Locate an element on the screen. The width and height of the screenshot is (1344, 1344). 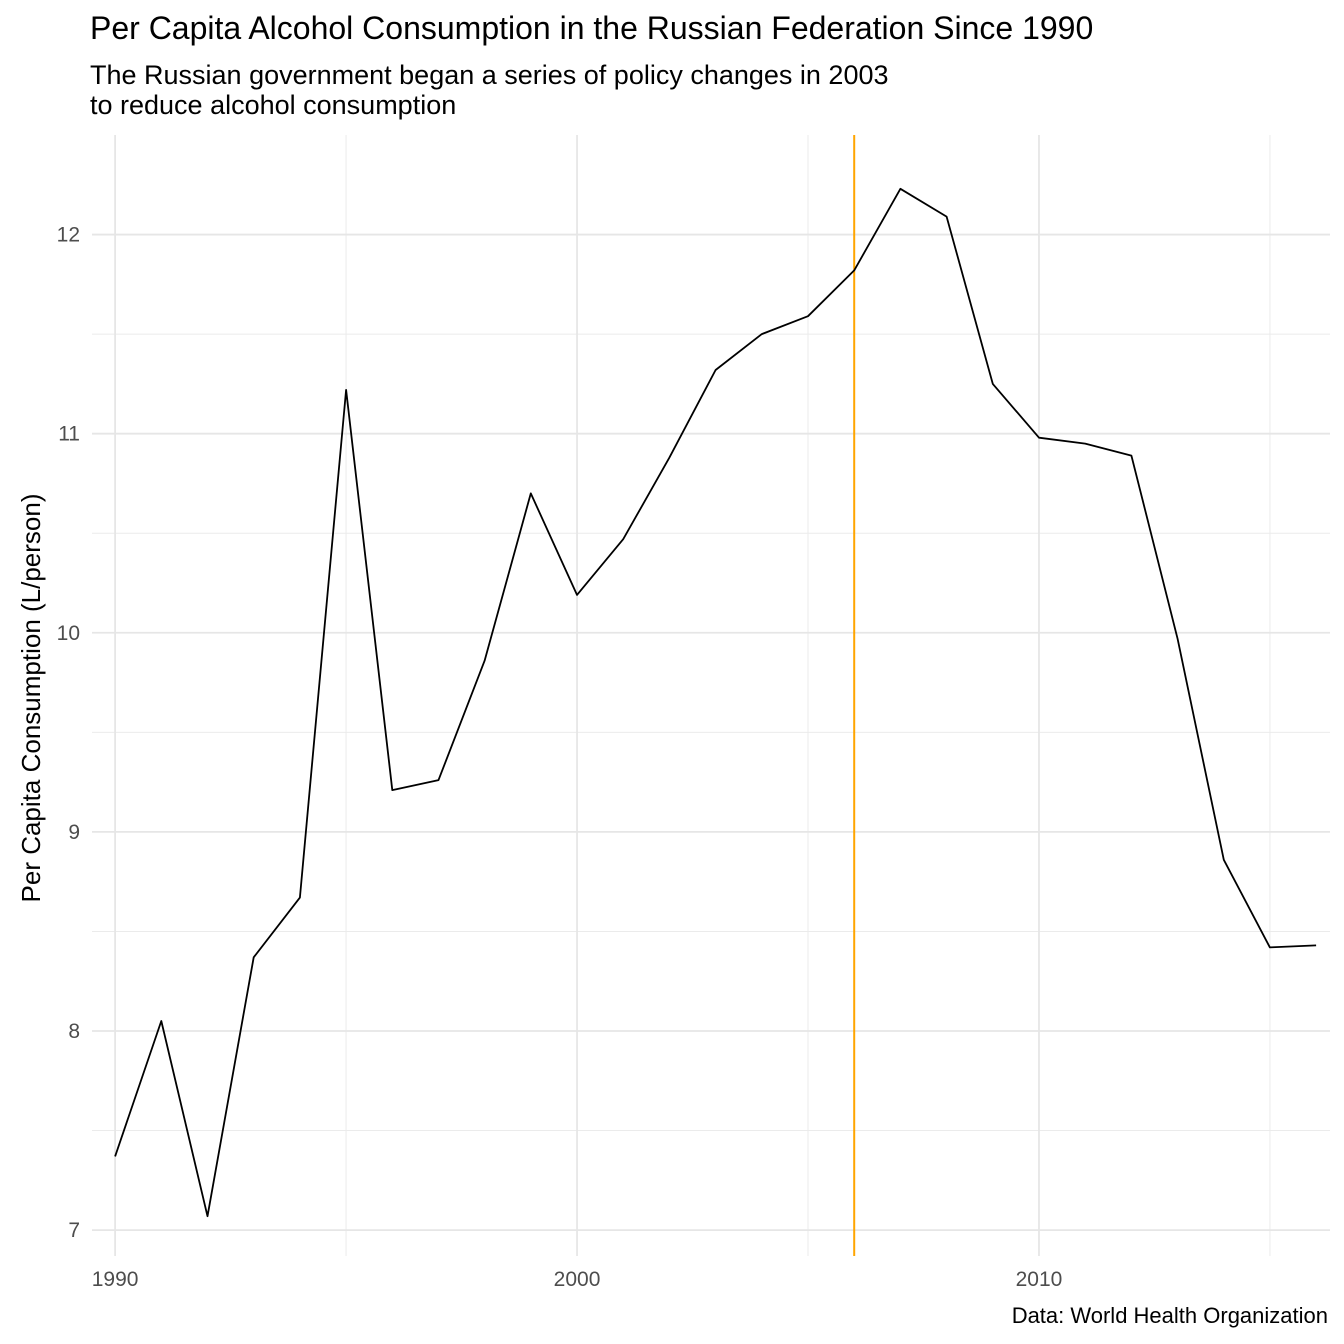
chart-caption: Data: World Health Organization is located at coordinates (1169, 1315).